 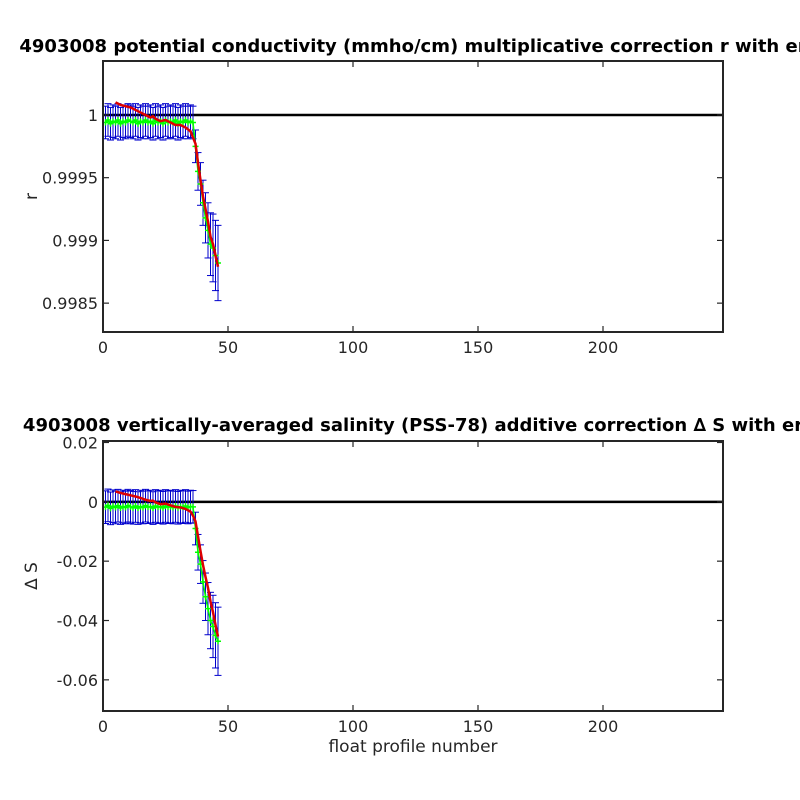 I want to click on y-tick-label: 1, so click(x=93, y=115).